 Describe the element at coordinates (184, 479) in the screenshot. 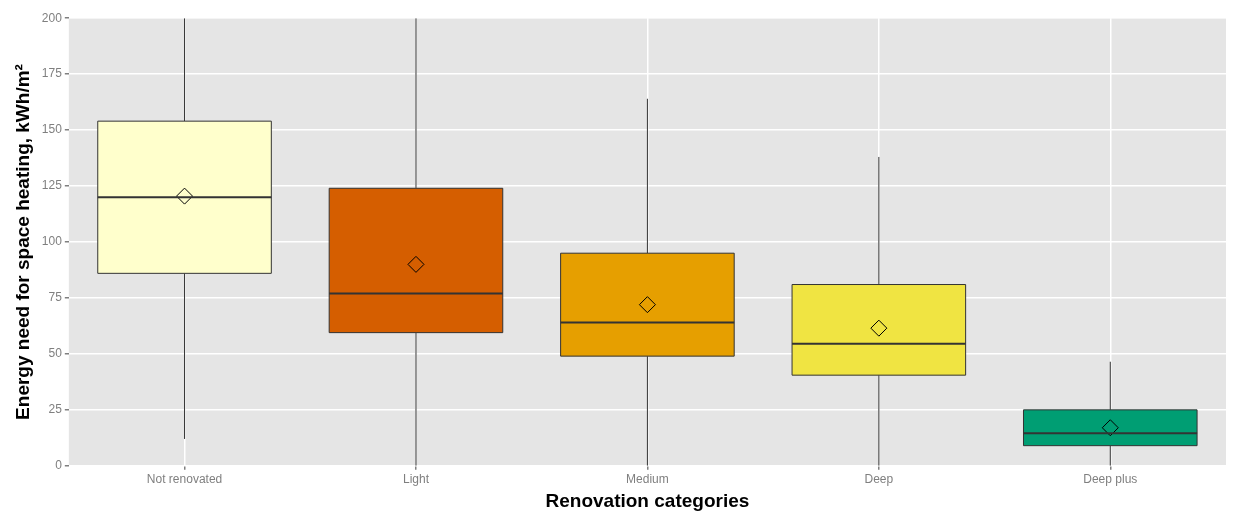

I see `x-tick-label: Not renovated` at that location.